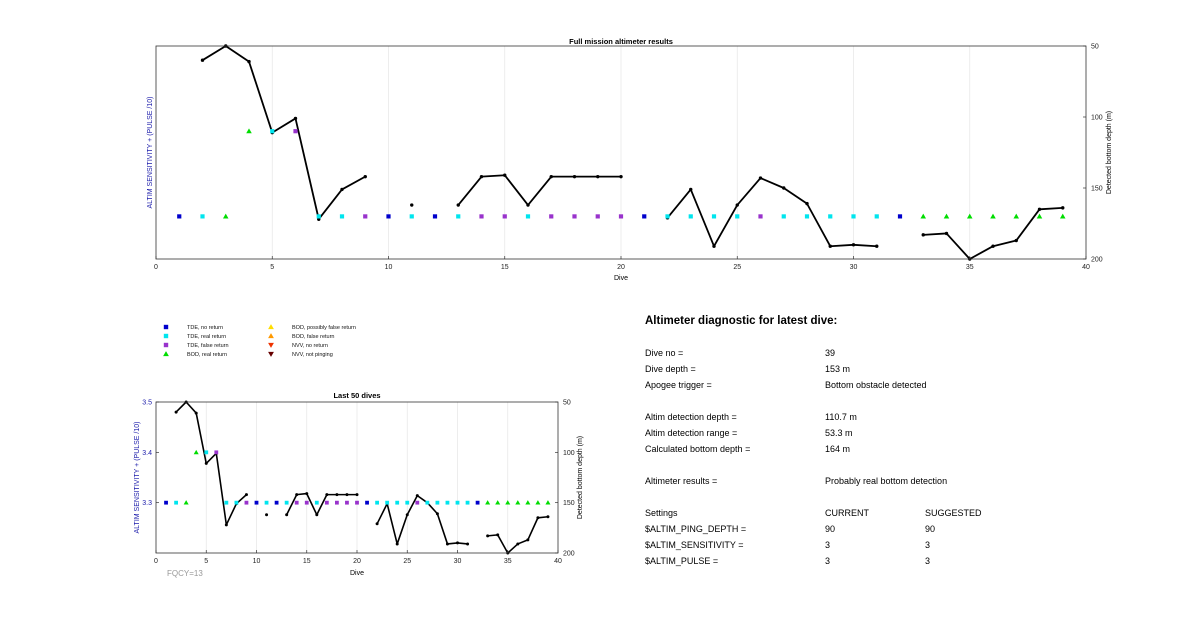 This screenshot has width=1200, height=622. I want to click on setting-row-pulse: $ALTIM_PULSE = 3 3, so click(905, 562).